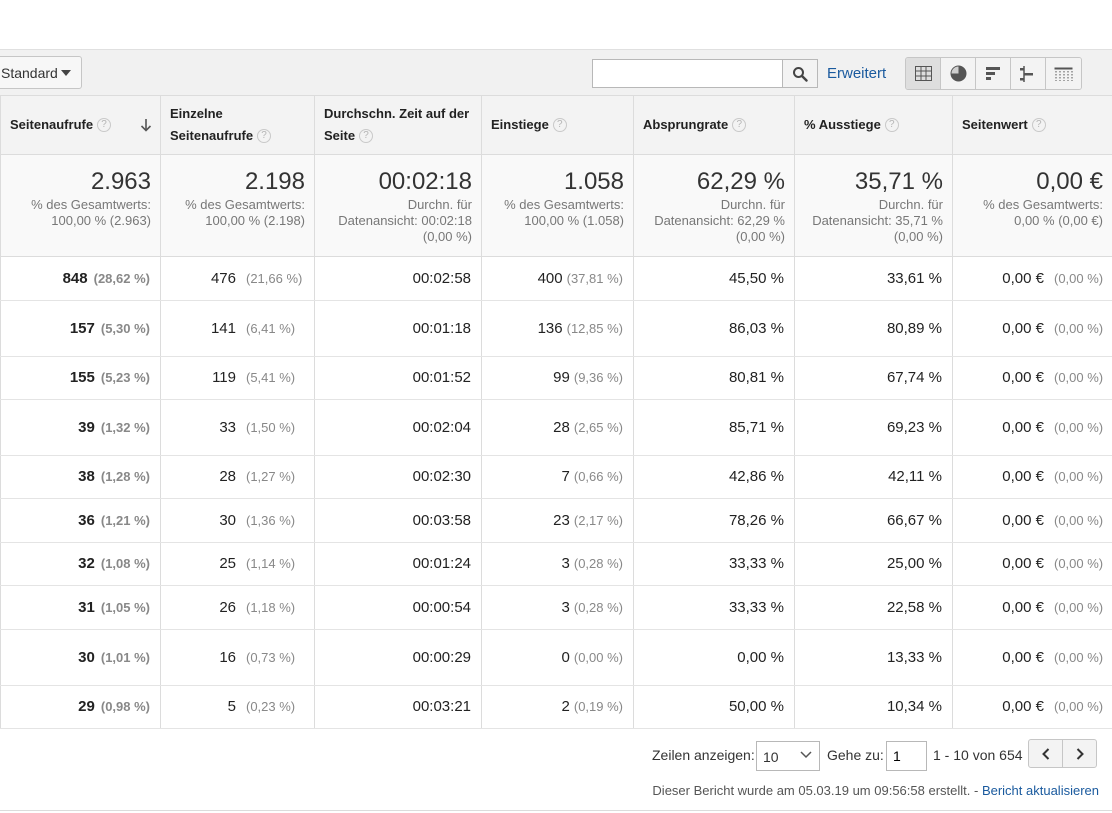 The width and height of the screenshot is (1112, 813). What do you see at coordinates (398, 378) in the screenshot?
I see `table-cell: 00:01:52` at bounding box center [398, 378].